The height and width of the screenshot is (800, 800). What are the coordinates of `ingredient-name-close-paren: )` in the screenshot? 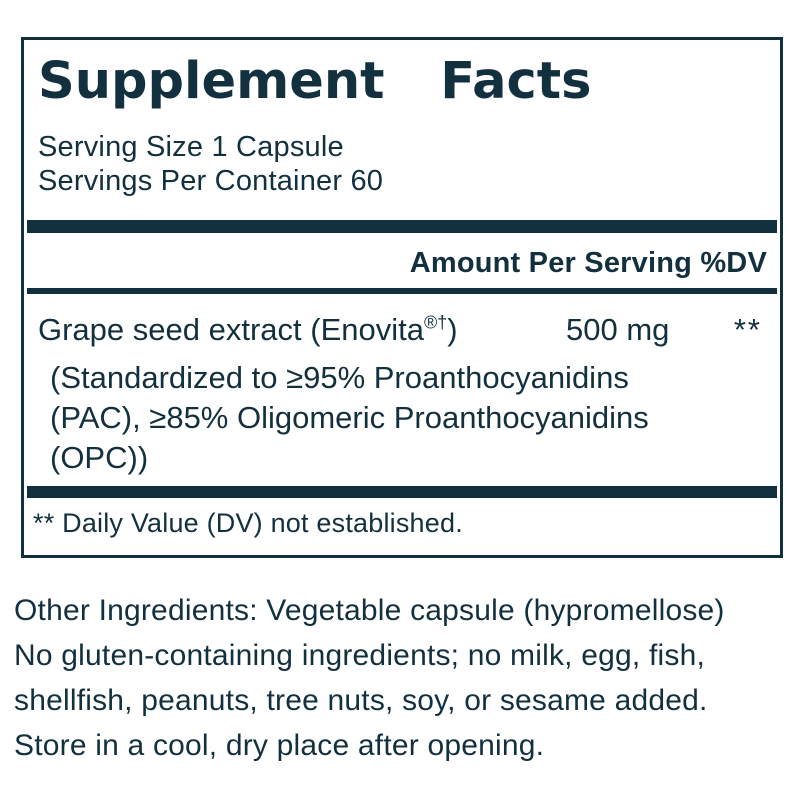 It's located at (452, 329).